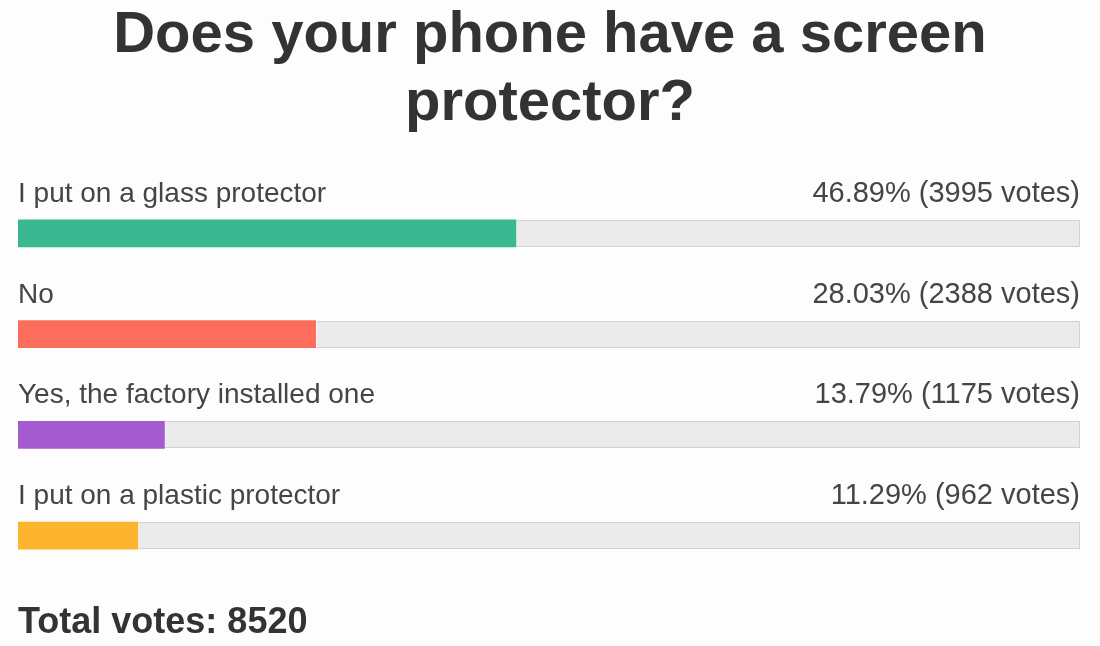  Describe the element at coordinates (172, 192) in the screenshot. I see `y-tick-label: I put on a glass protector` at that location.